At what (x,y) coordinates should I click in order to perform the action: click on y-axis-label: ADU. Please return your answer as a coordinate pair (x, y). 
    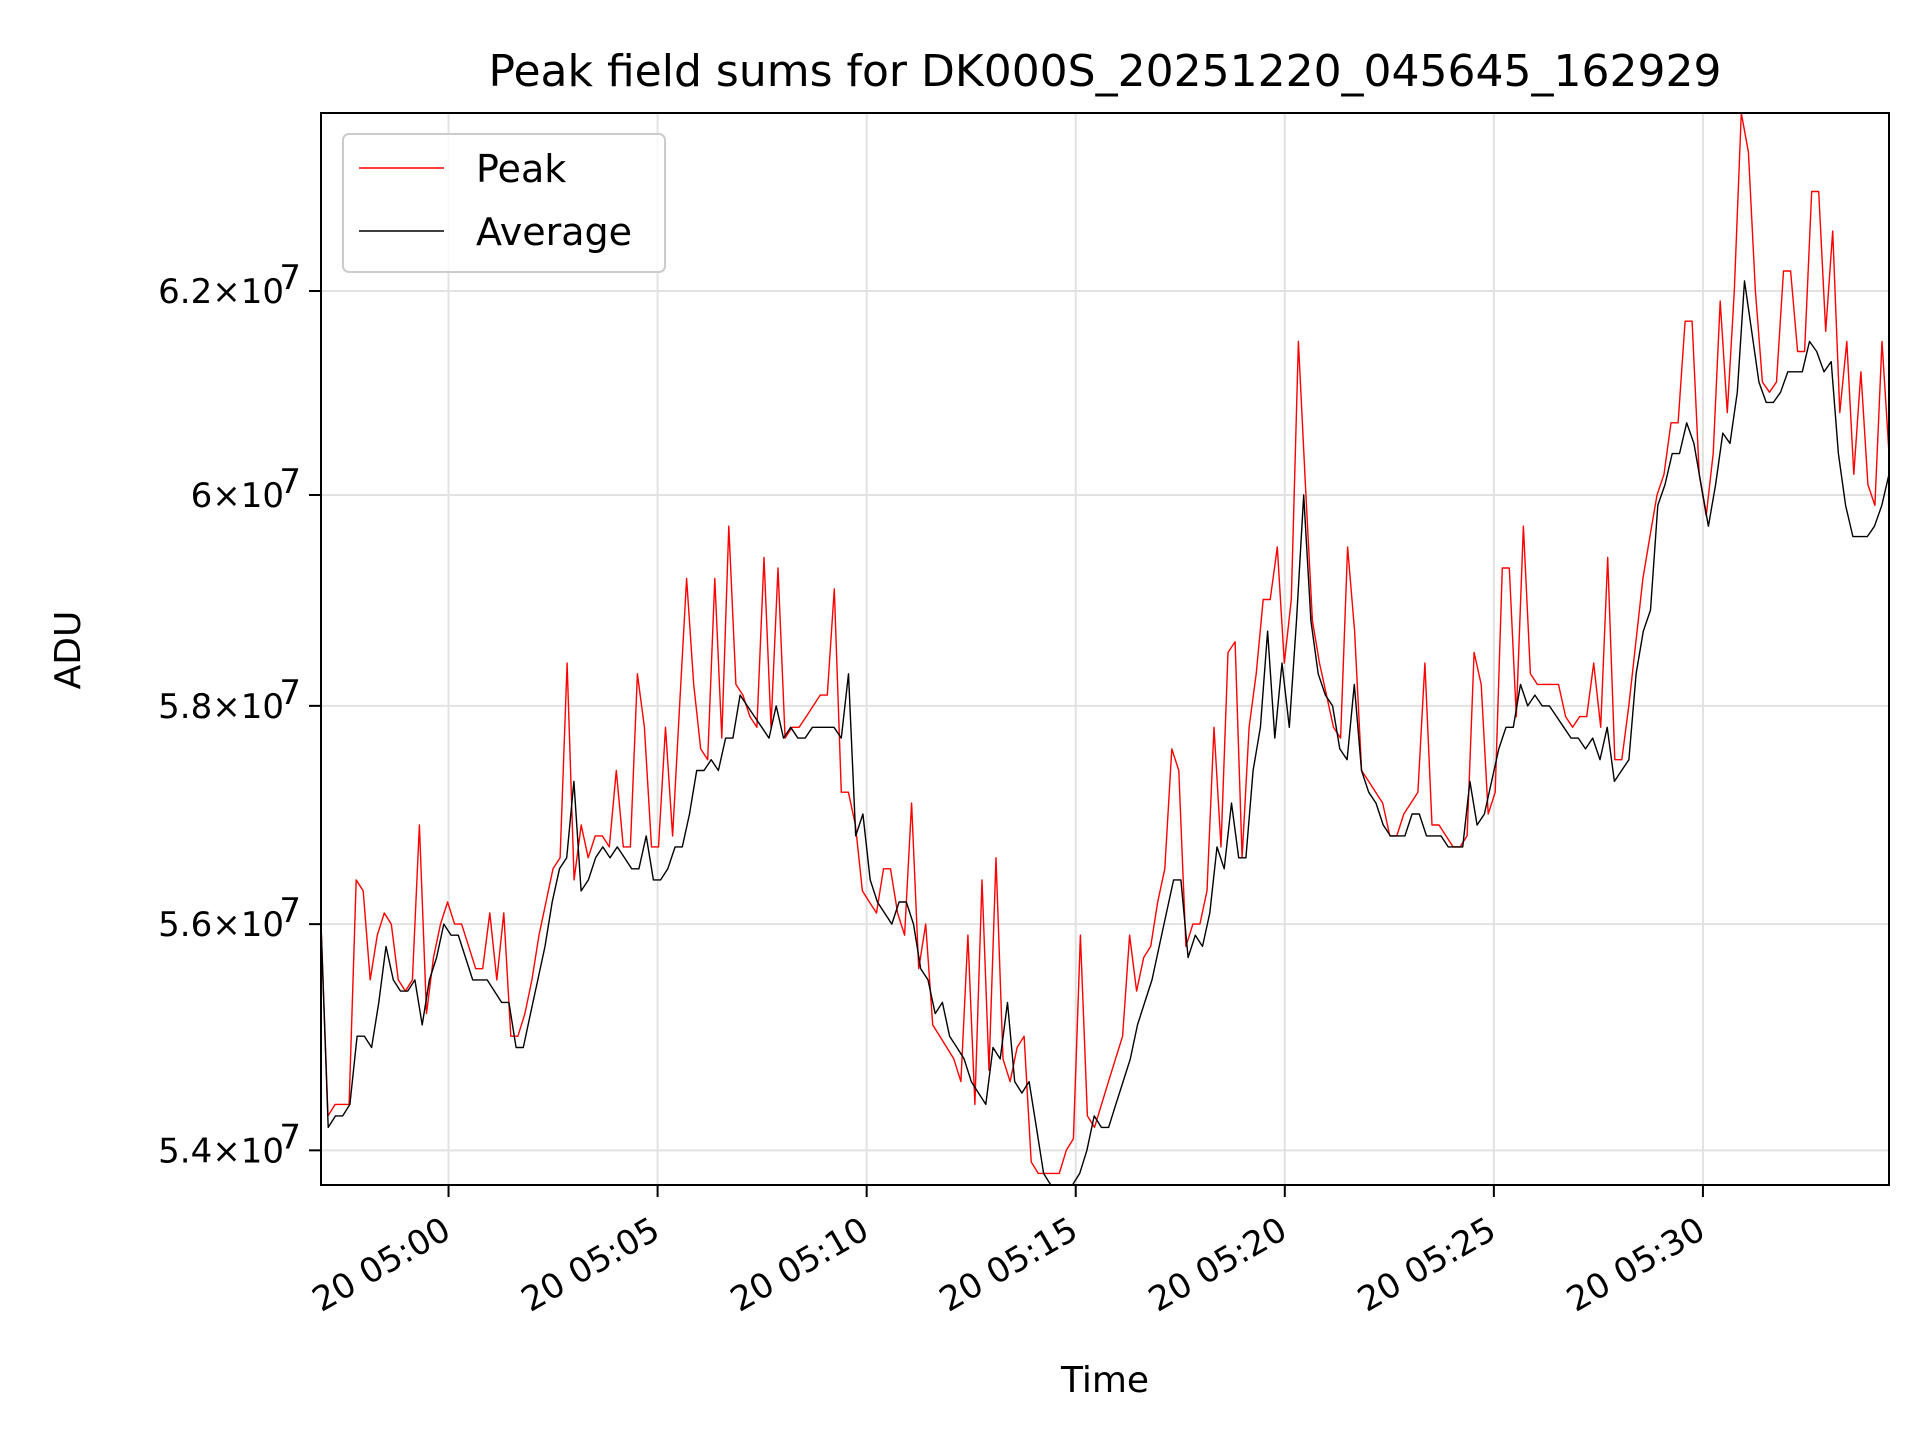
    Looking at the image, I should click on (68, 650).